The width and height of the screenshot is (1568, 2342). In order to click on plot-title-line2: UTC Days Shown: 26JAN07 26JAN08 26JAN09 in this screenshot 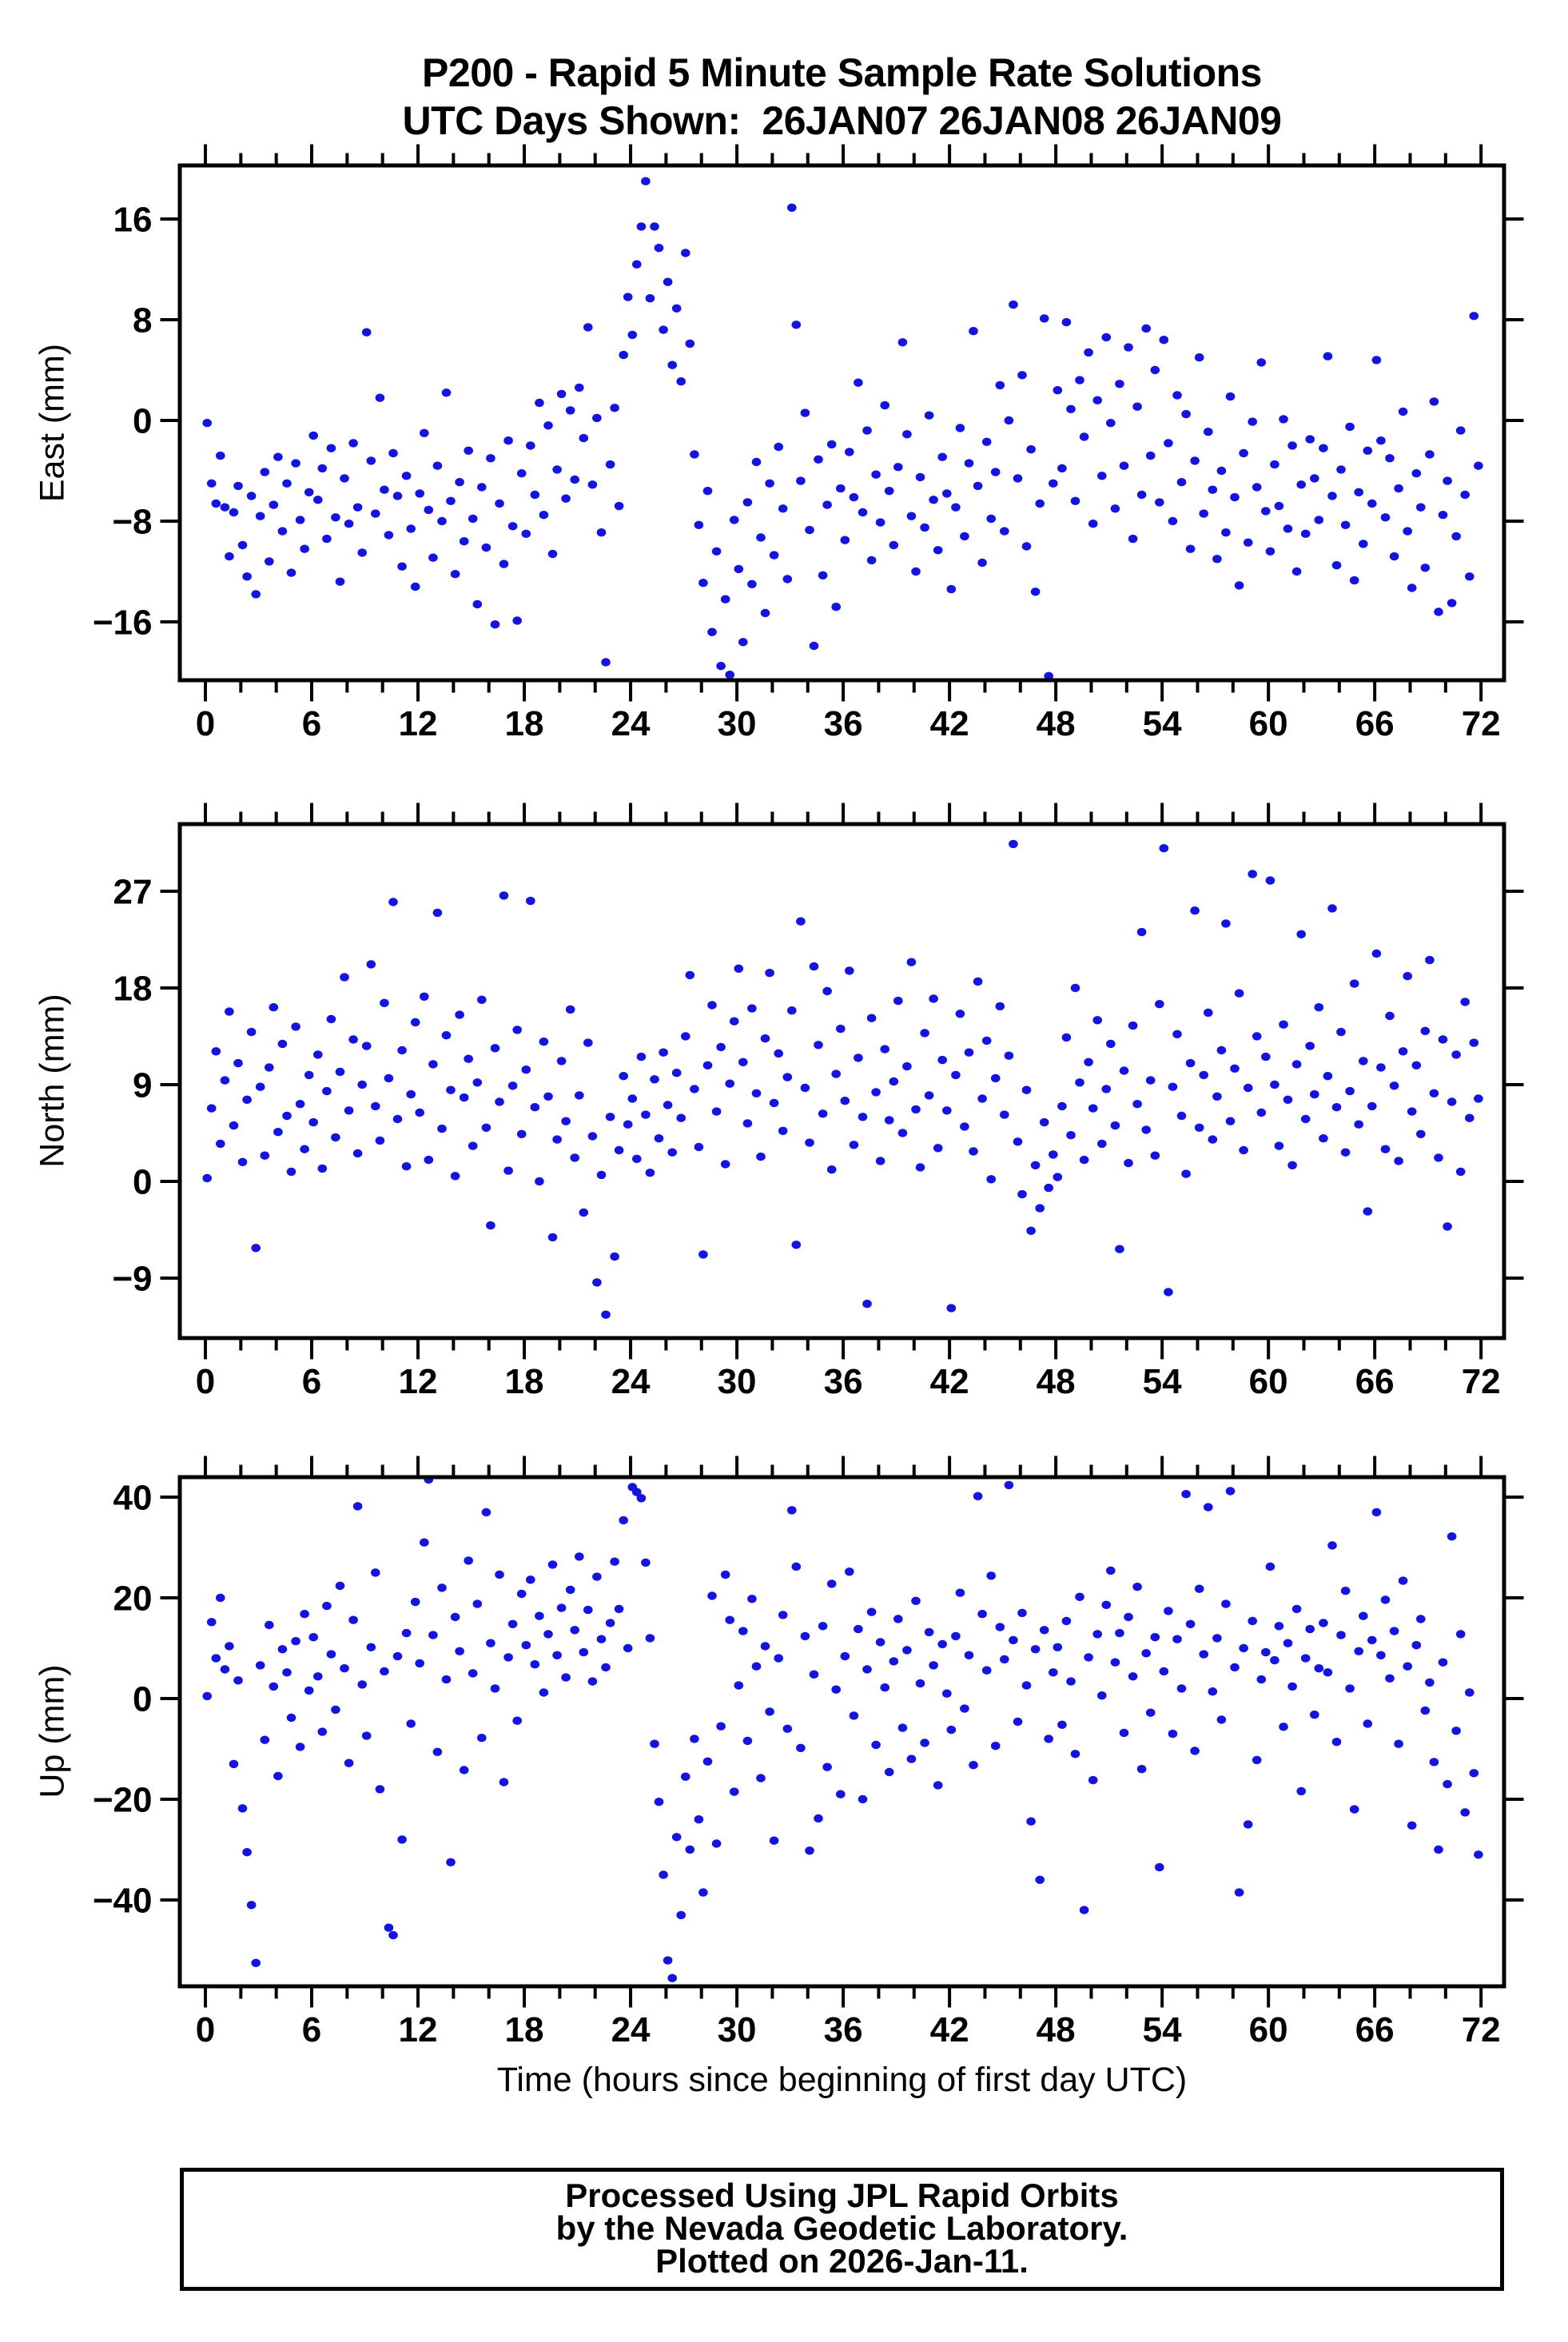, I will do `click(842, 120)`.